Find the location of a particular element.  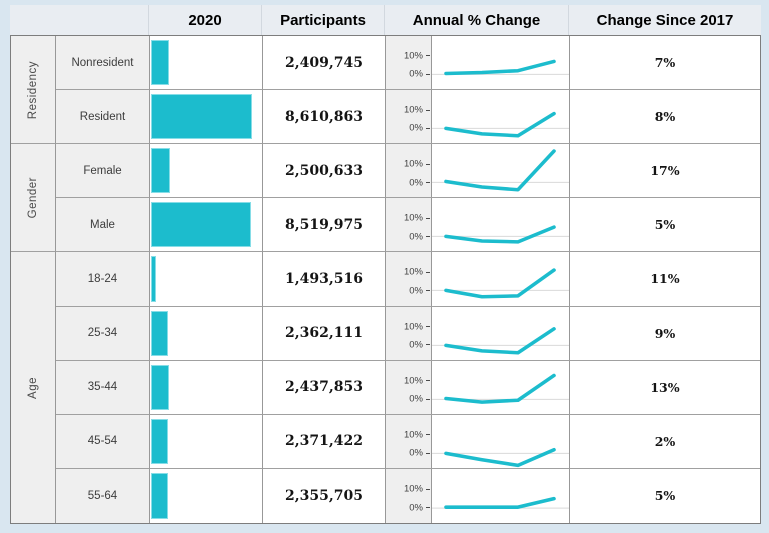

participants-value: 2,362,111 is located at coordinates (324, 333).